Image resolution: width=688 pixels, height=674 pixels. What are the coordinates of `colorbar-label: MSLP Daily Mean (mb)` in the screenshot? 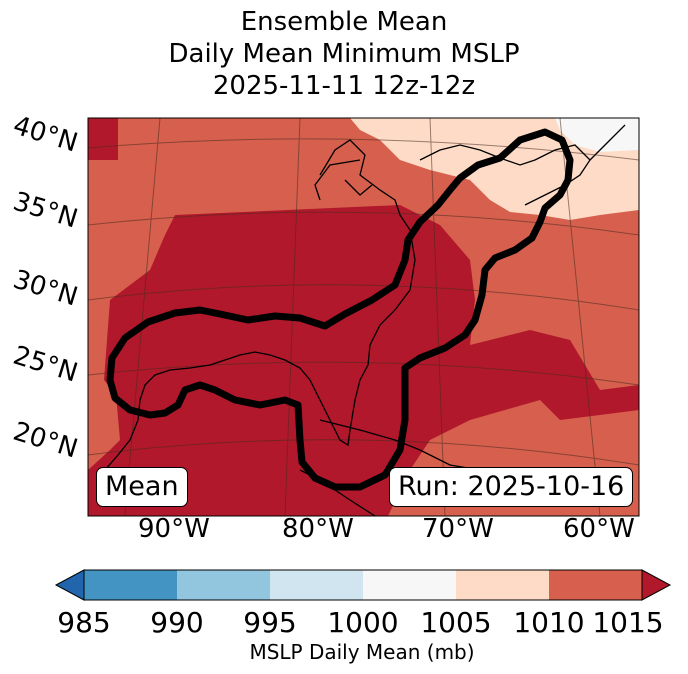 It's located at (362, 652).